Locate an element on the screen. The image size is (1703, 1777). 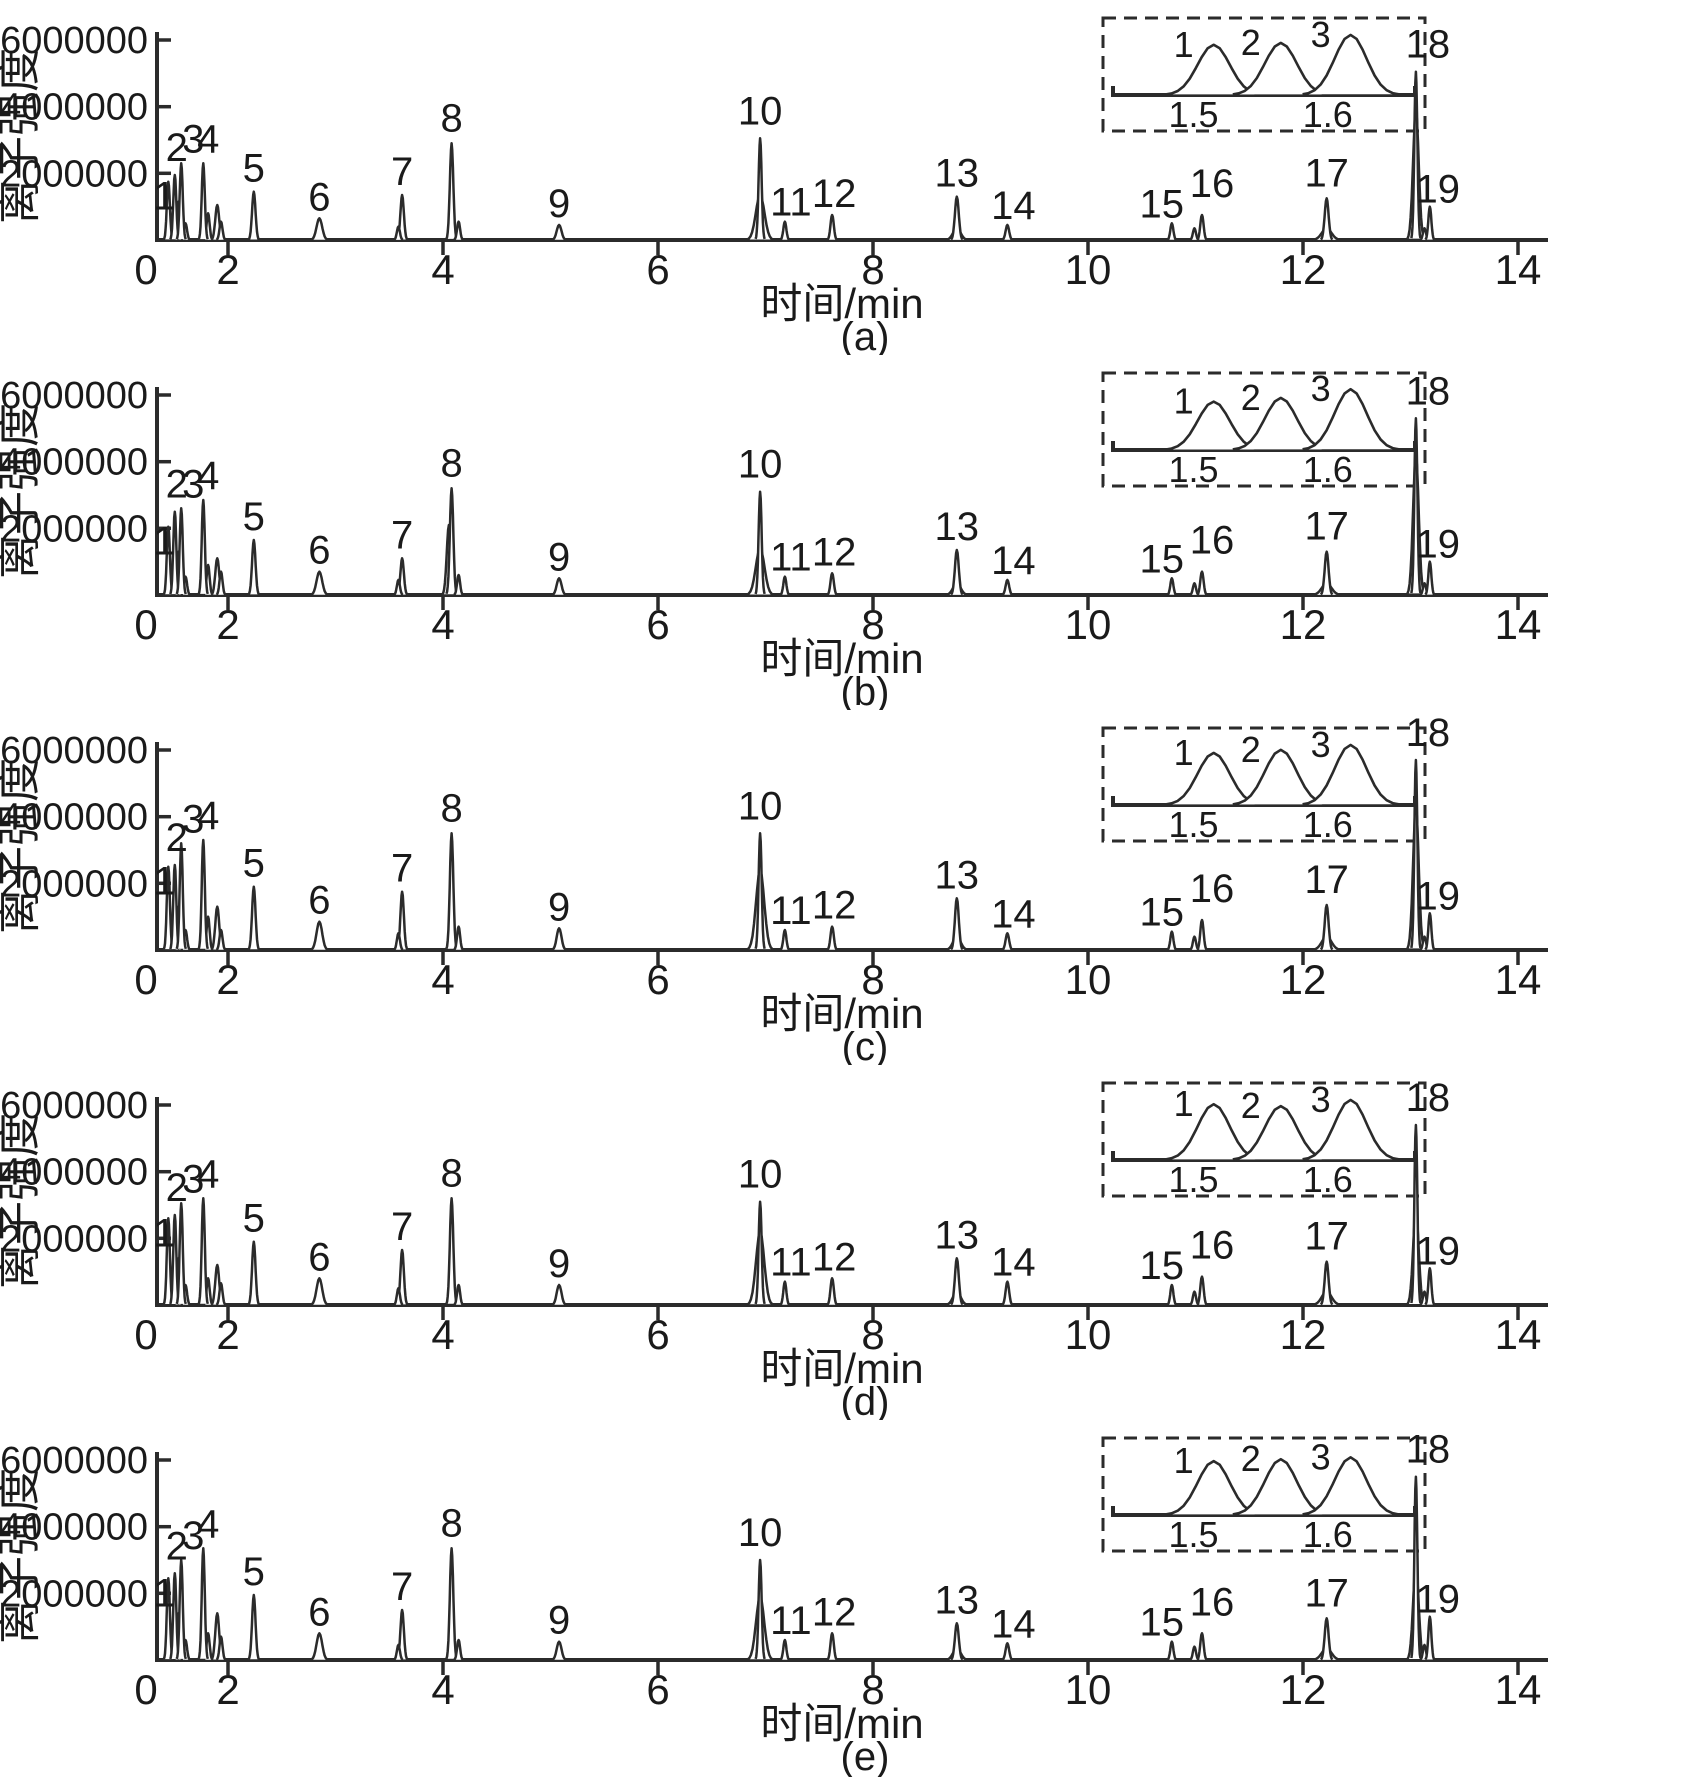
peak-label-2: 2 is located at coordinates (177, 1546).